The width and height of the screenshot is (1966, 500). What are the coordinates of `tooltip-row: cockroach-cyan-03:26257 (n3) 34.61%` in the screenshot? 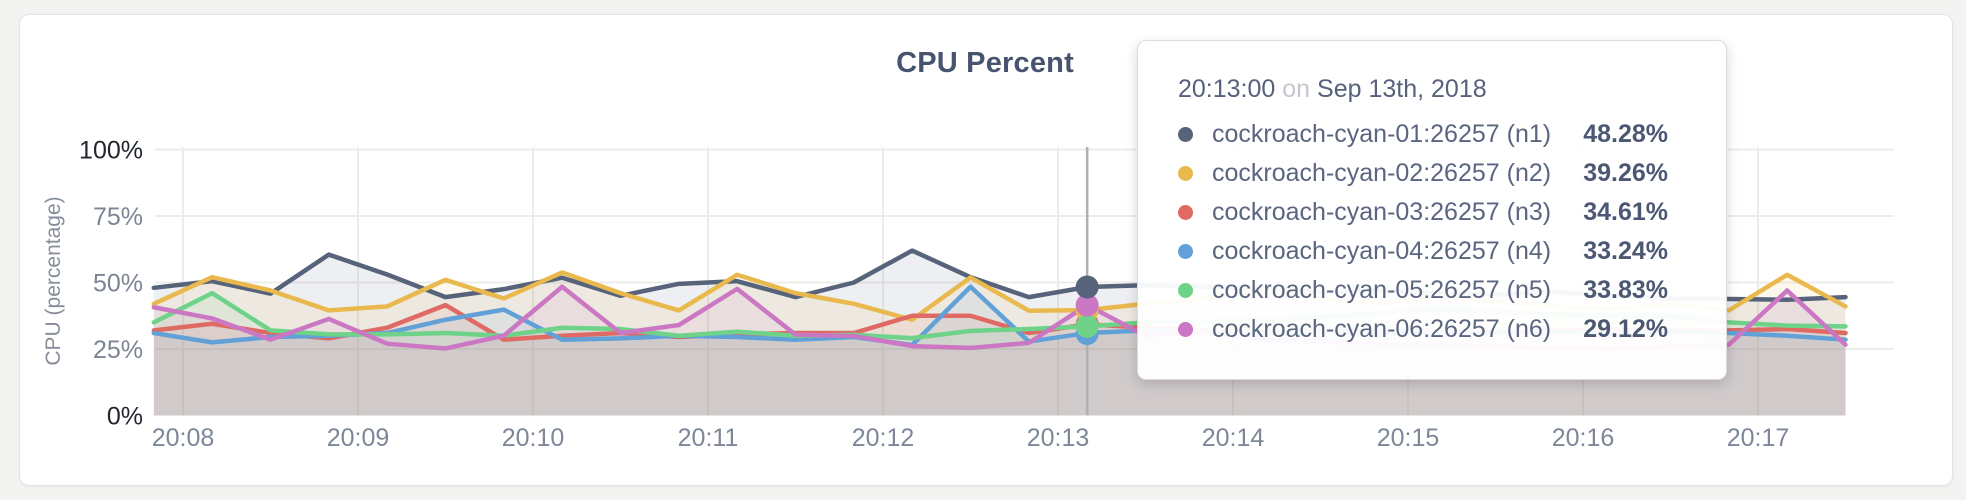 It's located at (1423, 212).